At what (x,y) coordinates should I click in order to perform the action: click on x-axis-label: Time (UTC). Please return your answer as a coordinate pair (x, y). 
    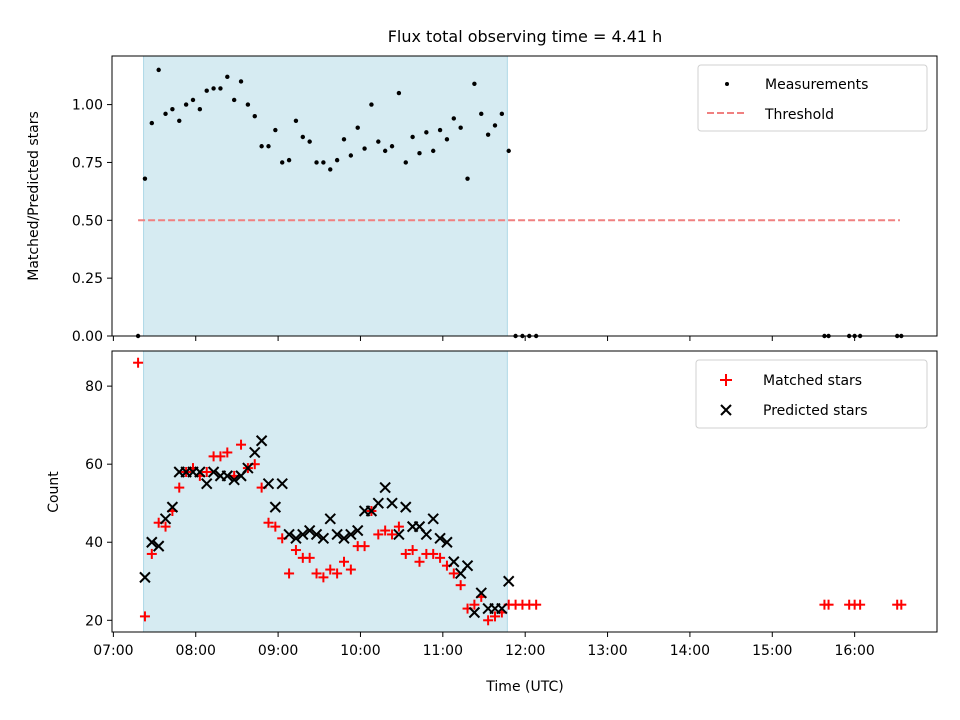
    Looking at the image, I should click on (524, 687).